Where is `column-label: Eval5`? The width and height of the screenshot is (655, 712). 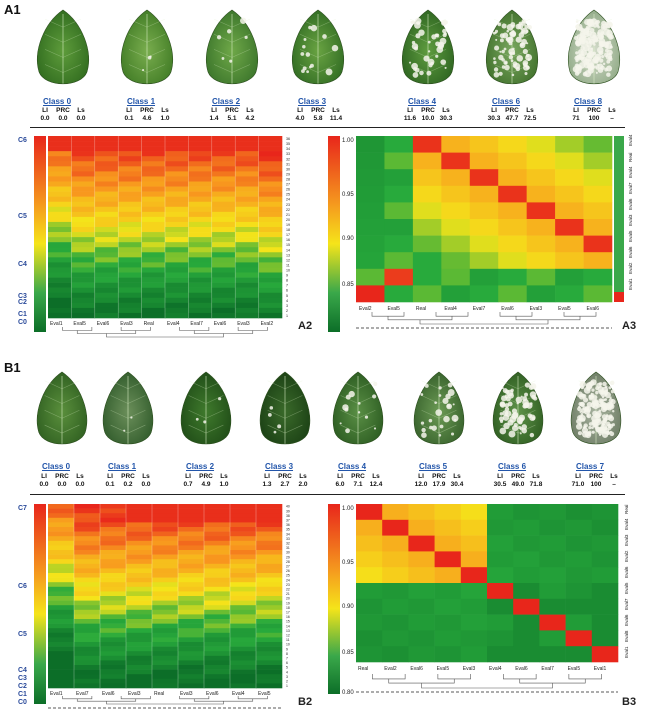
column-label: Eval5 is located at coordinates (564, 309).